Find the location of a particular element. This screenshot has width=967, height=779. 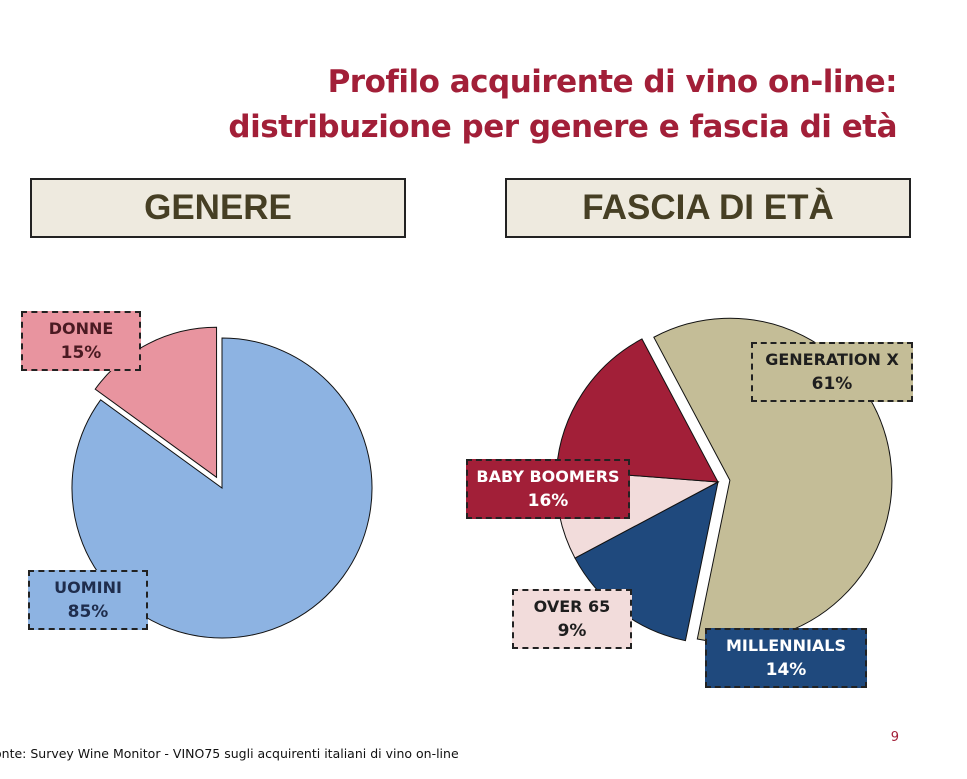

title-line-1: Profilo acquirente di vino on-line: is located at coordinates (612, 82).